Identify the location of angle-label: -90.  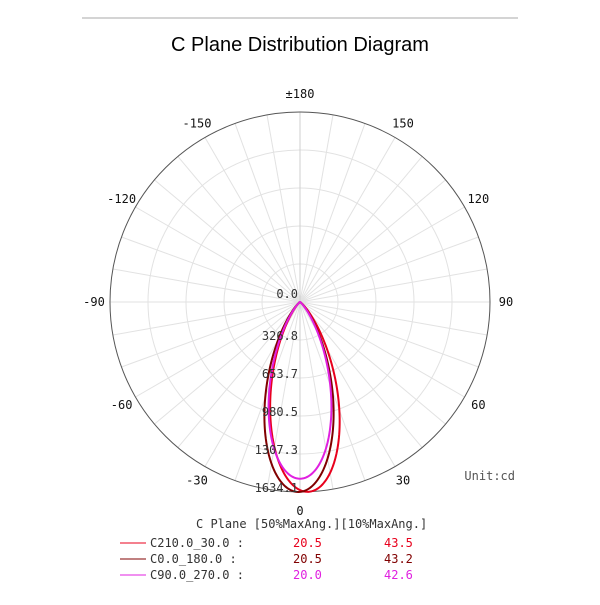
(94, 302).